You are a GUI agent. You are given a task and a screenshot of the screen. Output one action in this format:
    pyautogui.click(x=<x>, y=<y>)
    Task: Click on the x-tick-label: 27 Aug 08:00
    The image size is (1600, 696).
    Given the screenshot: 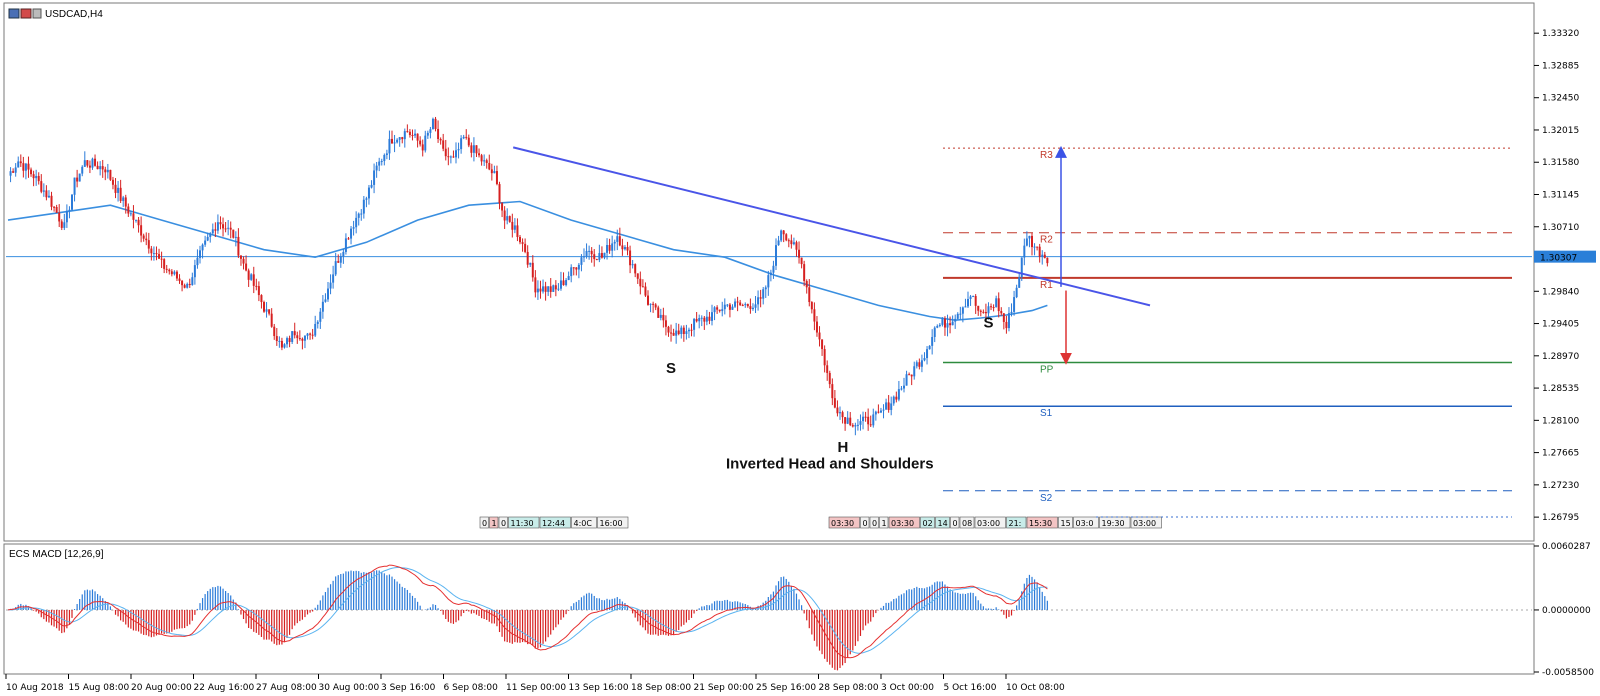 What is the action you would take?
    pyautogui.click(x=286, y=688)
    